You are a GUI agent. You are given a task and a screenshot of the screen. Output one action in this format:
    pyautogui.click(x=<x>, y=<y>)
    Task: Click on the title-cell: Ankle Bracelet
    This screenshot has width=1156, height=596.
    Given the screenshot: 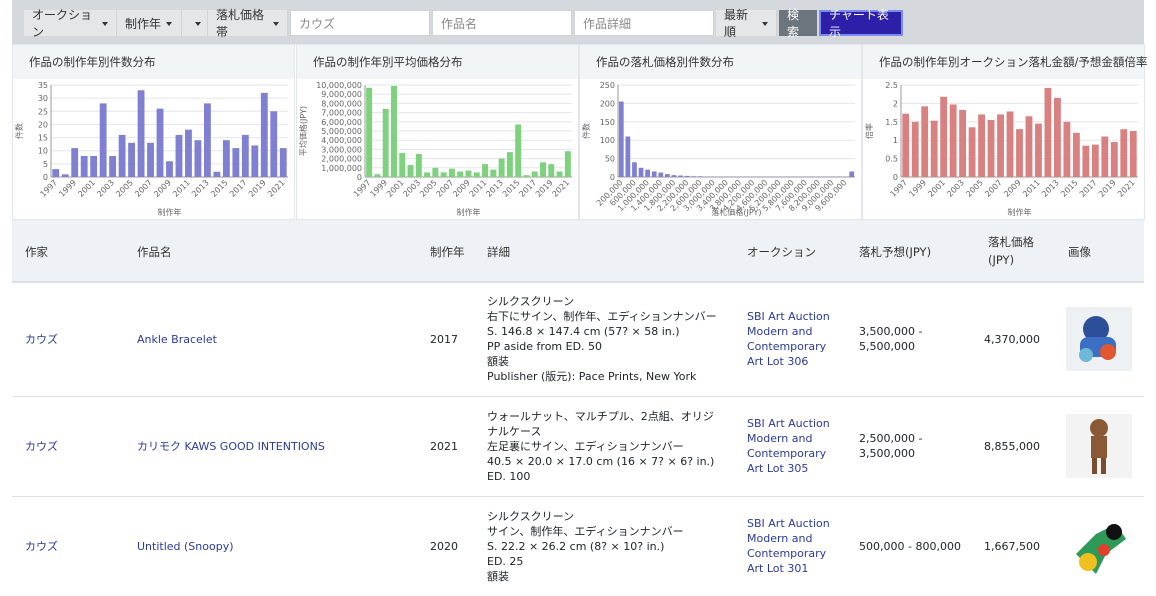 What is the action you would take?
    pyautogui.click(x=277, y=339)
    